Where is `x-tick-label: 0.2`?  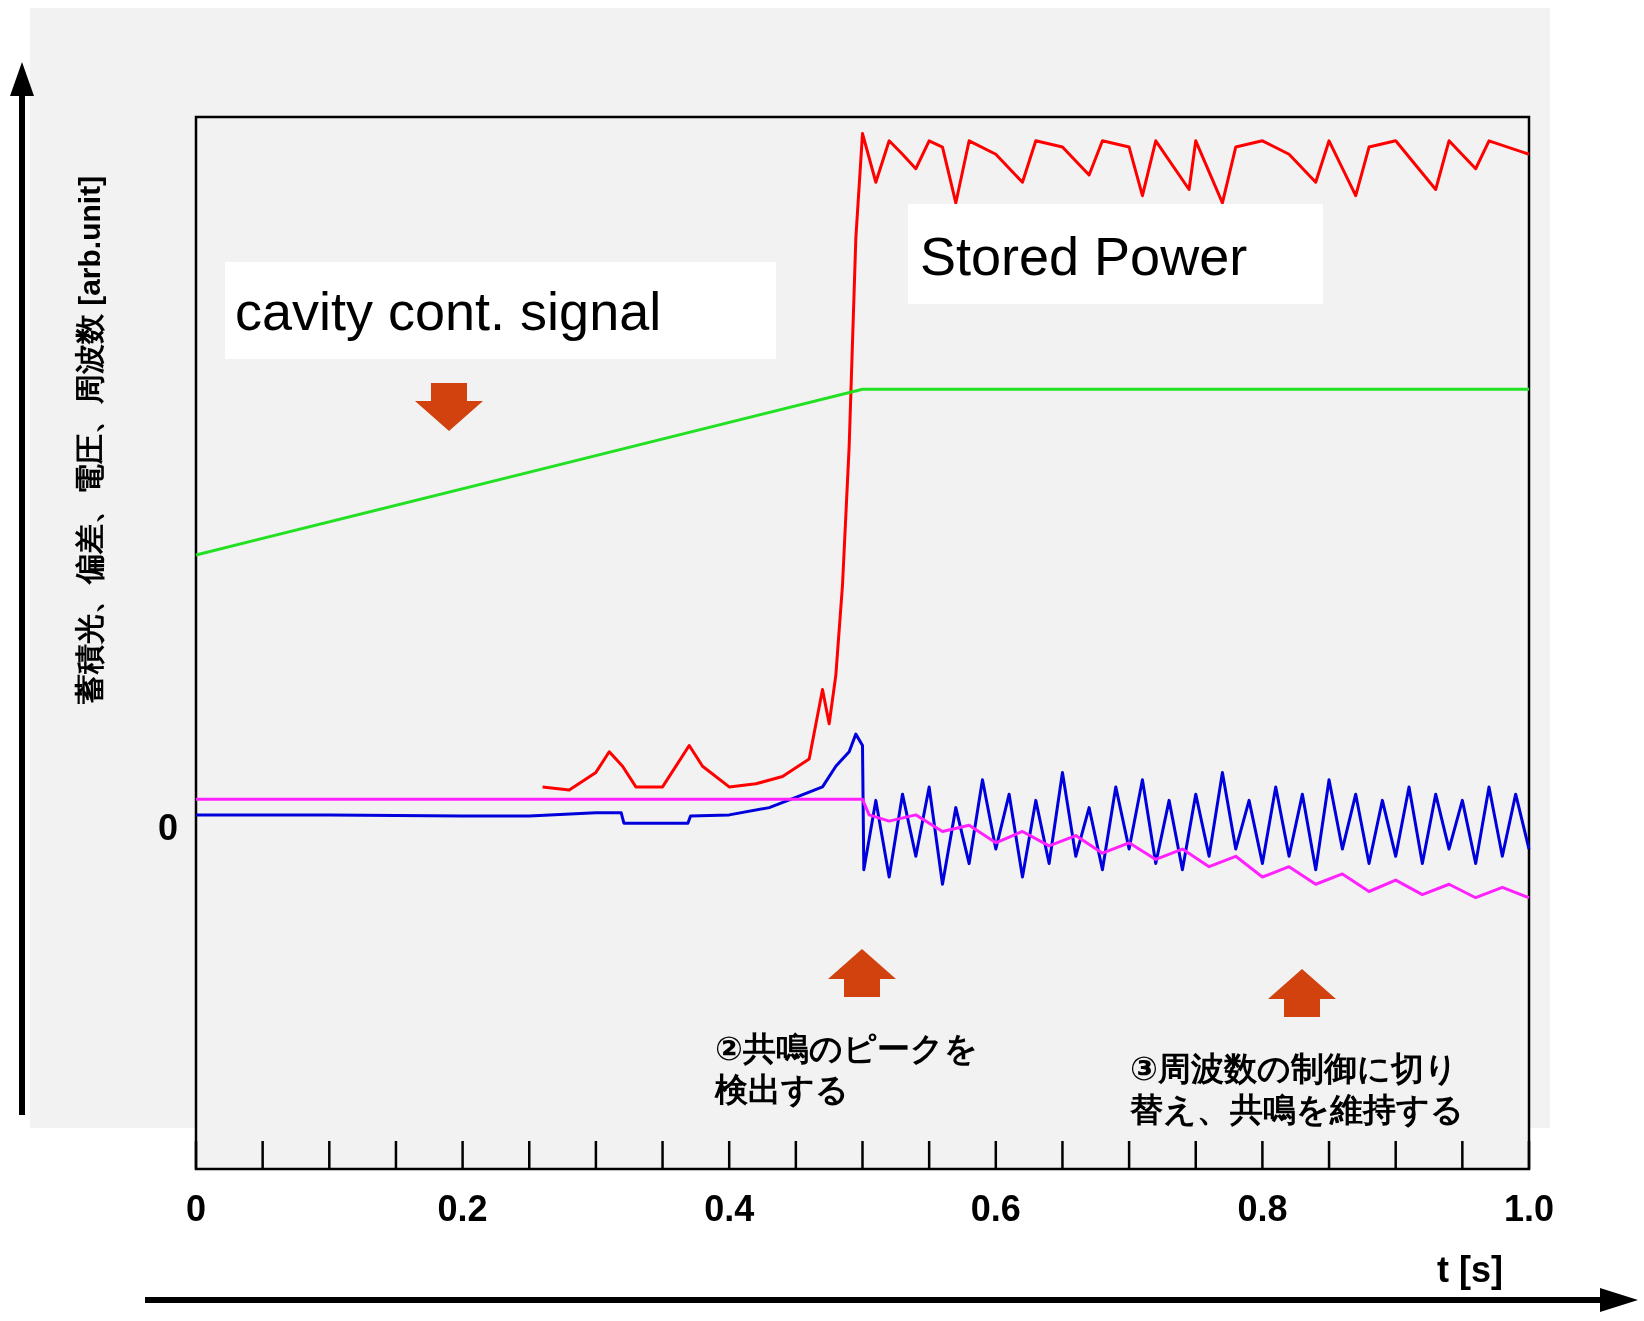 x-tick-label: 0.2 is located at coordinates (462, 1208).